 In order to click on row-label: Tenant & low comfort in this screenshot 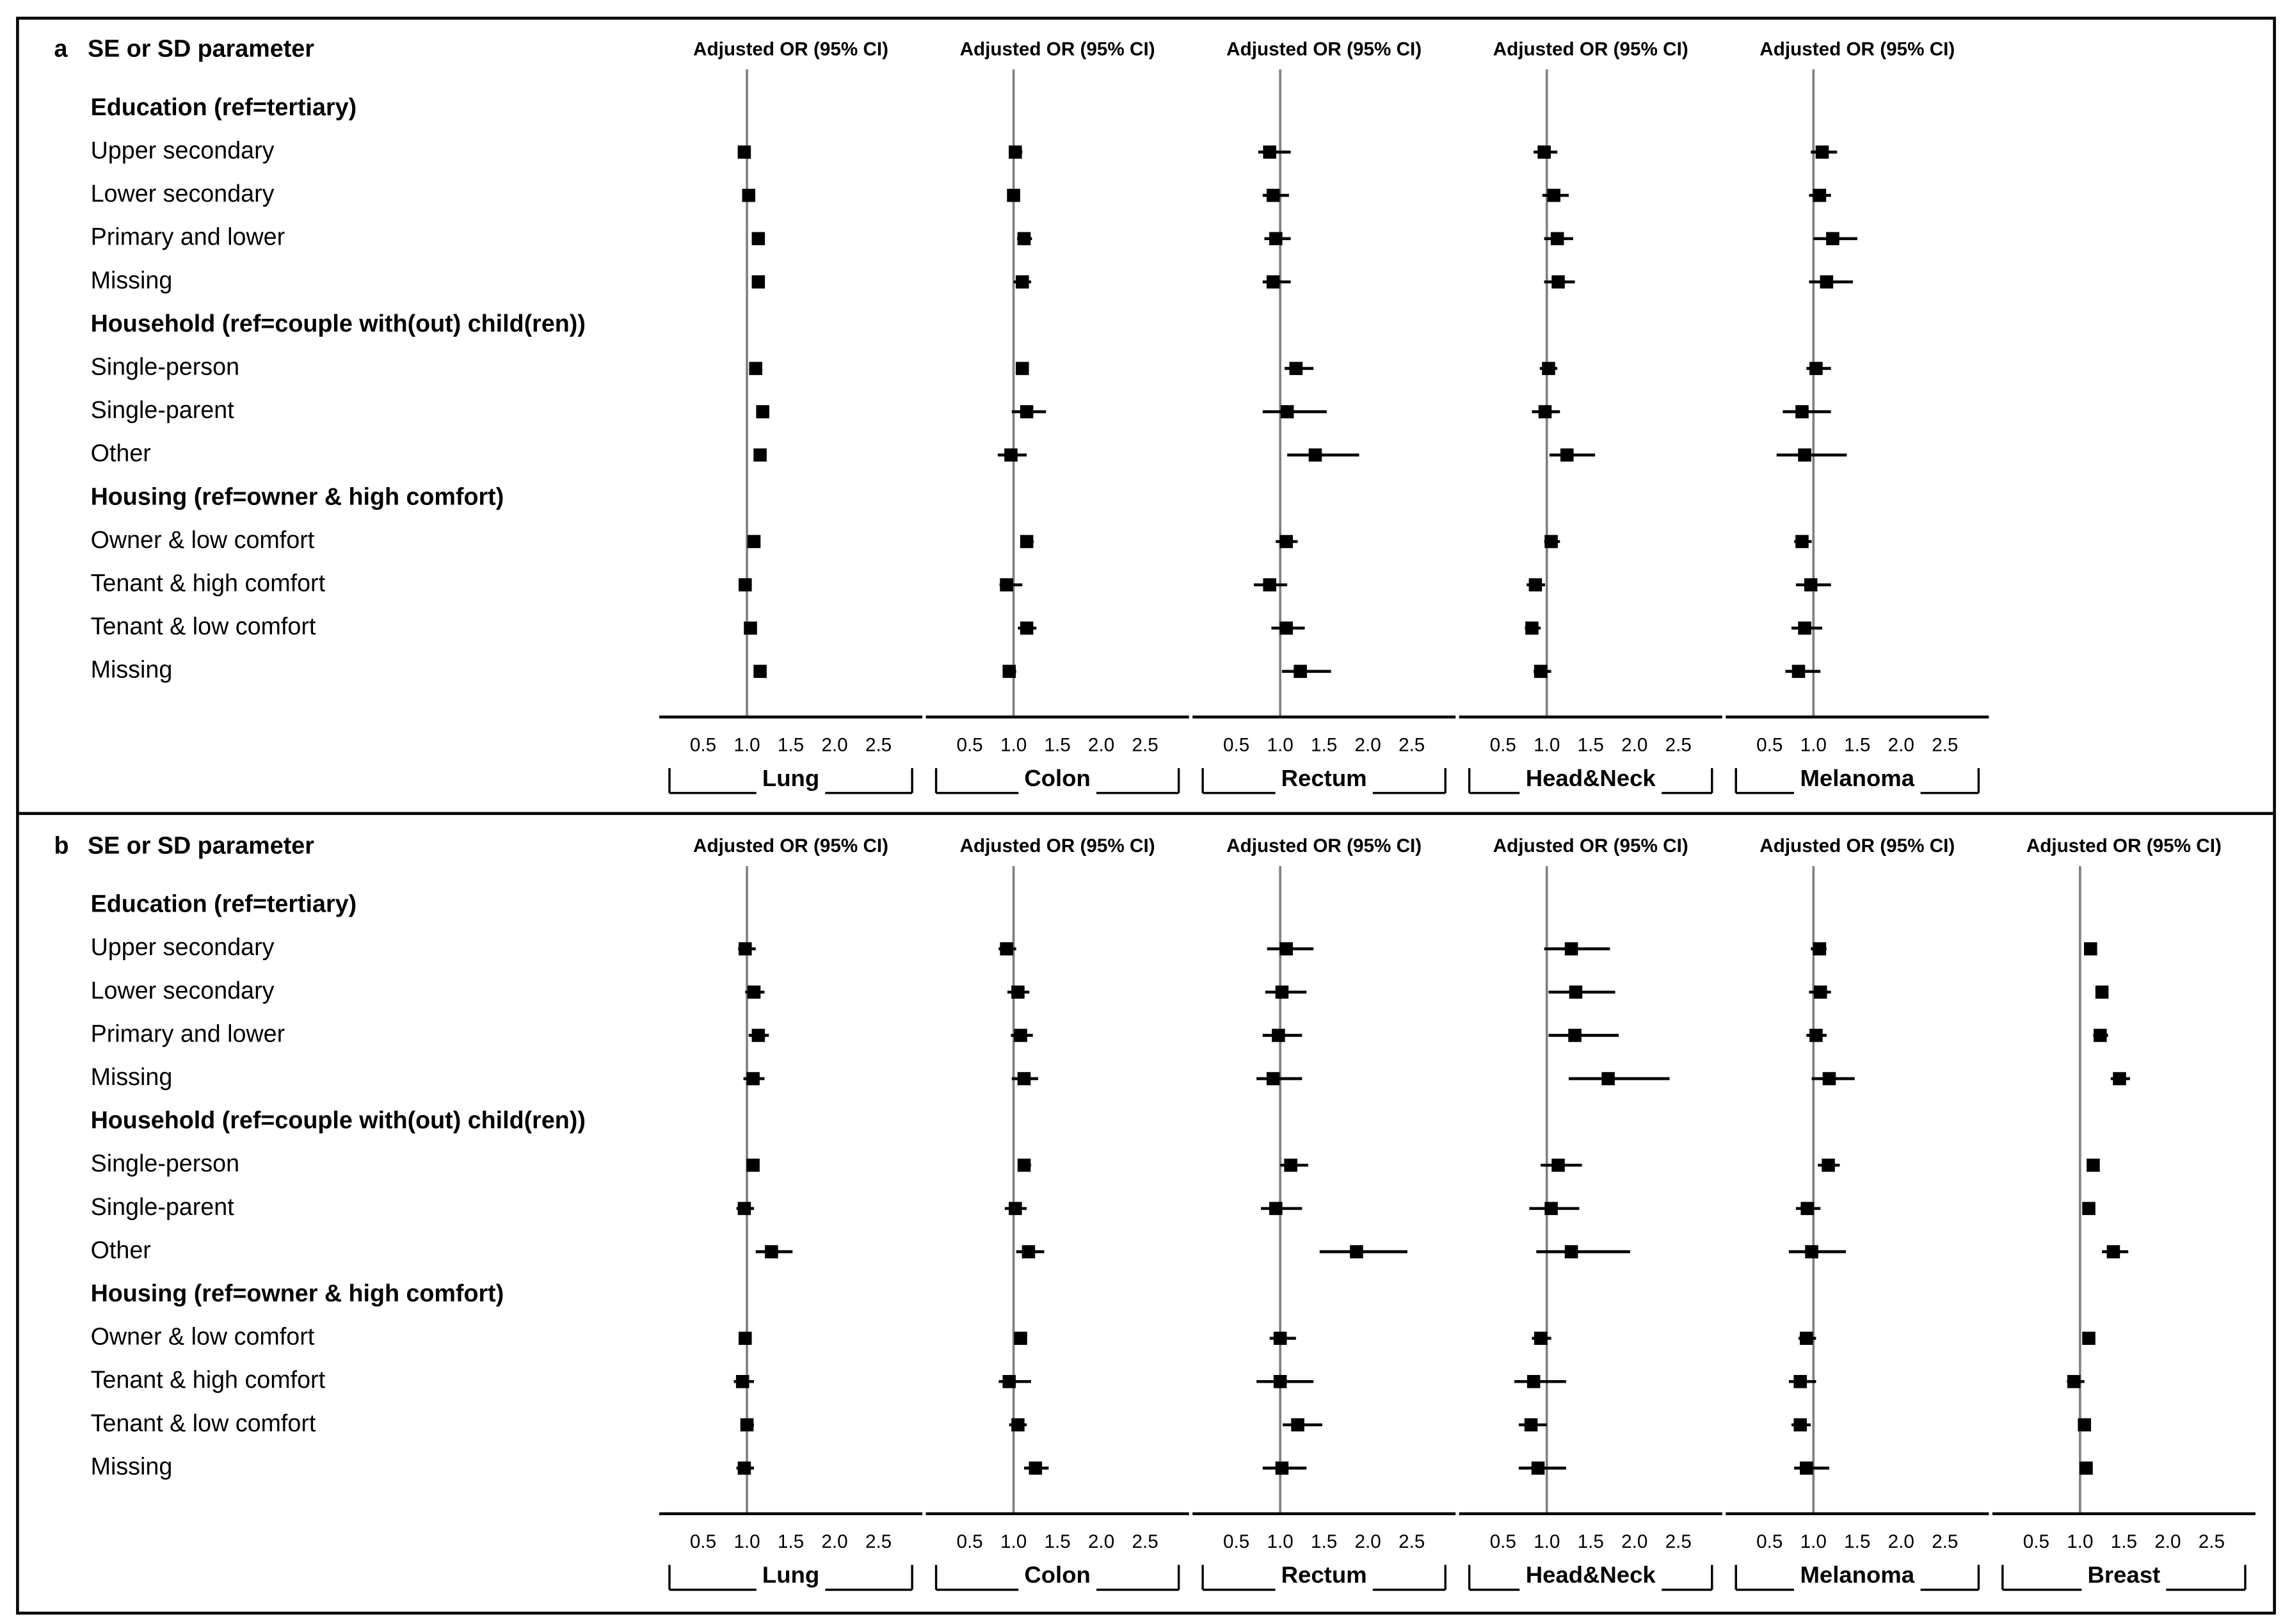, I will do `click(203, 626)`.